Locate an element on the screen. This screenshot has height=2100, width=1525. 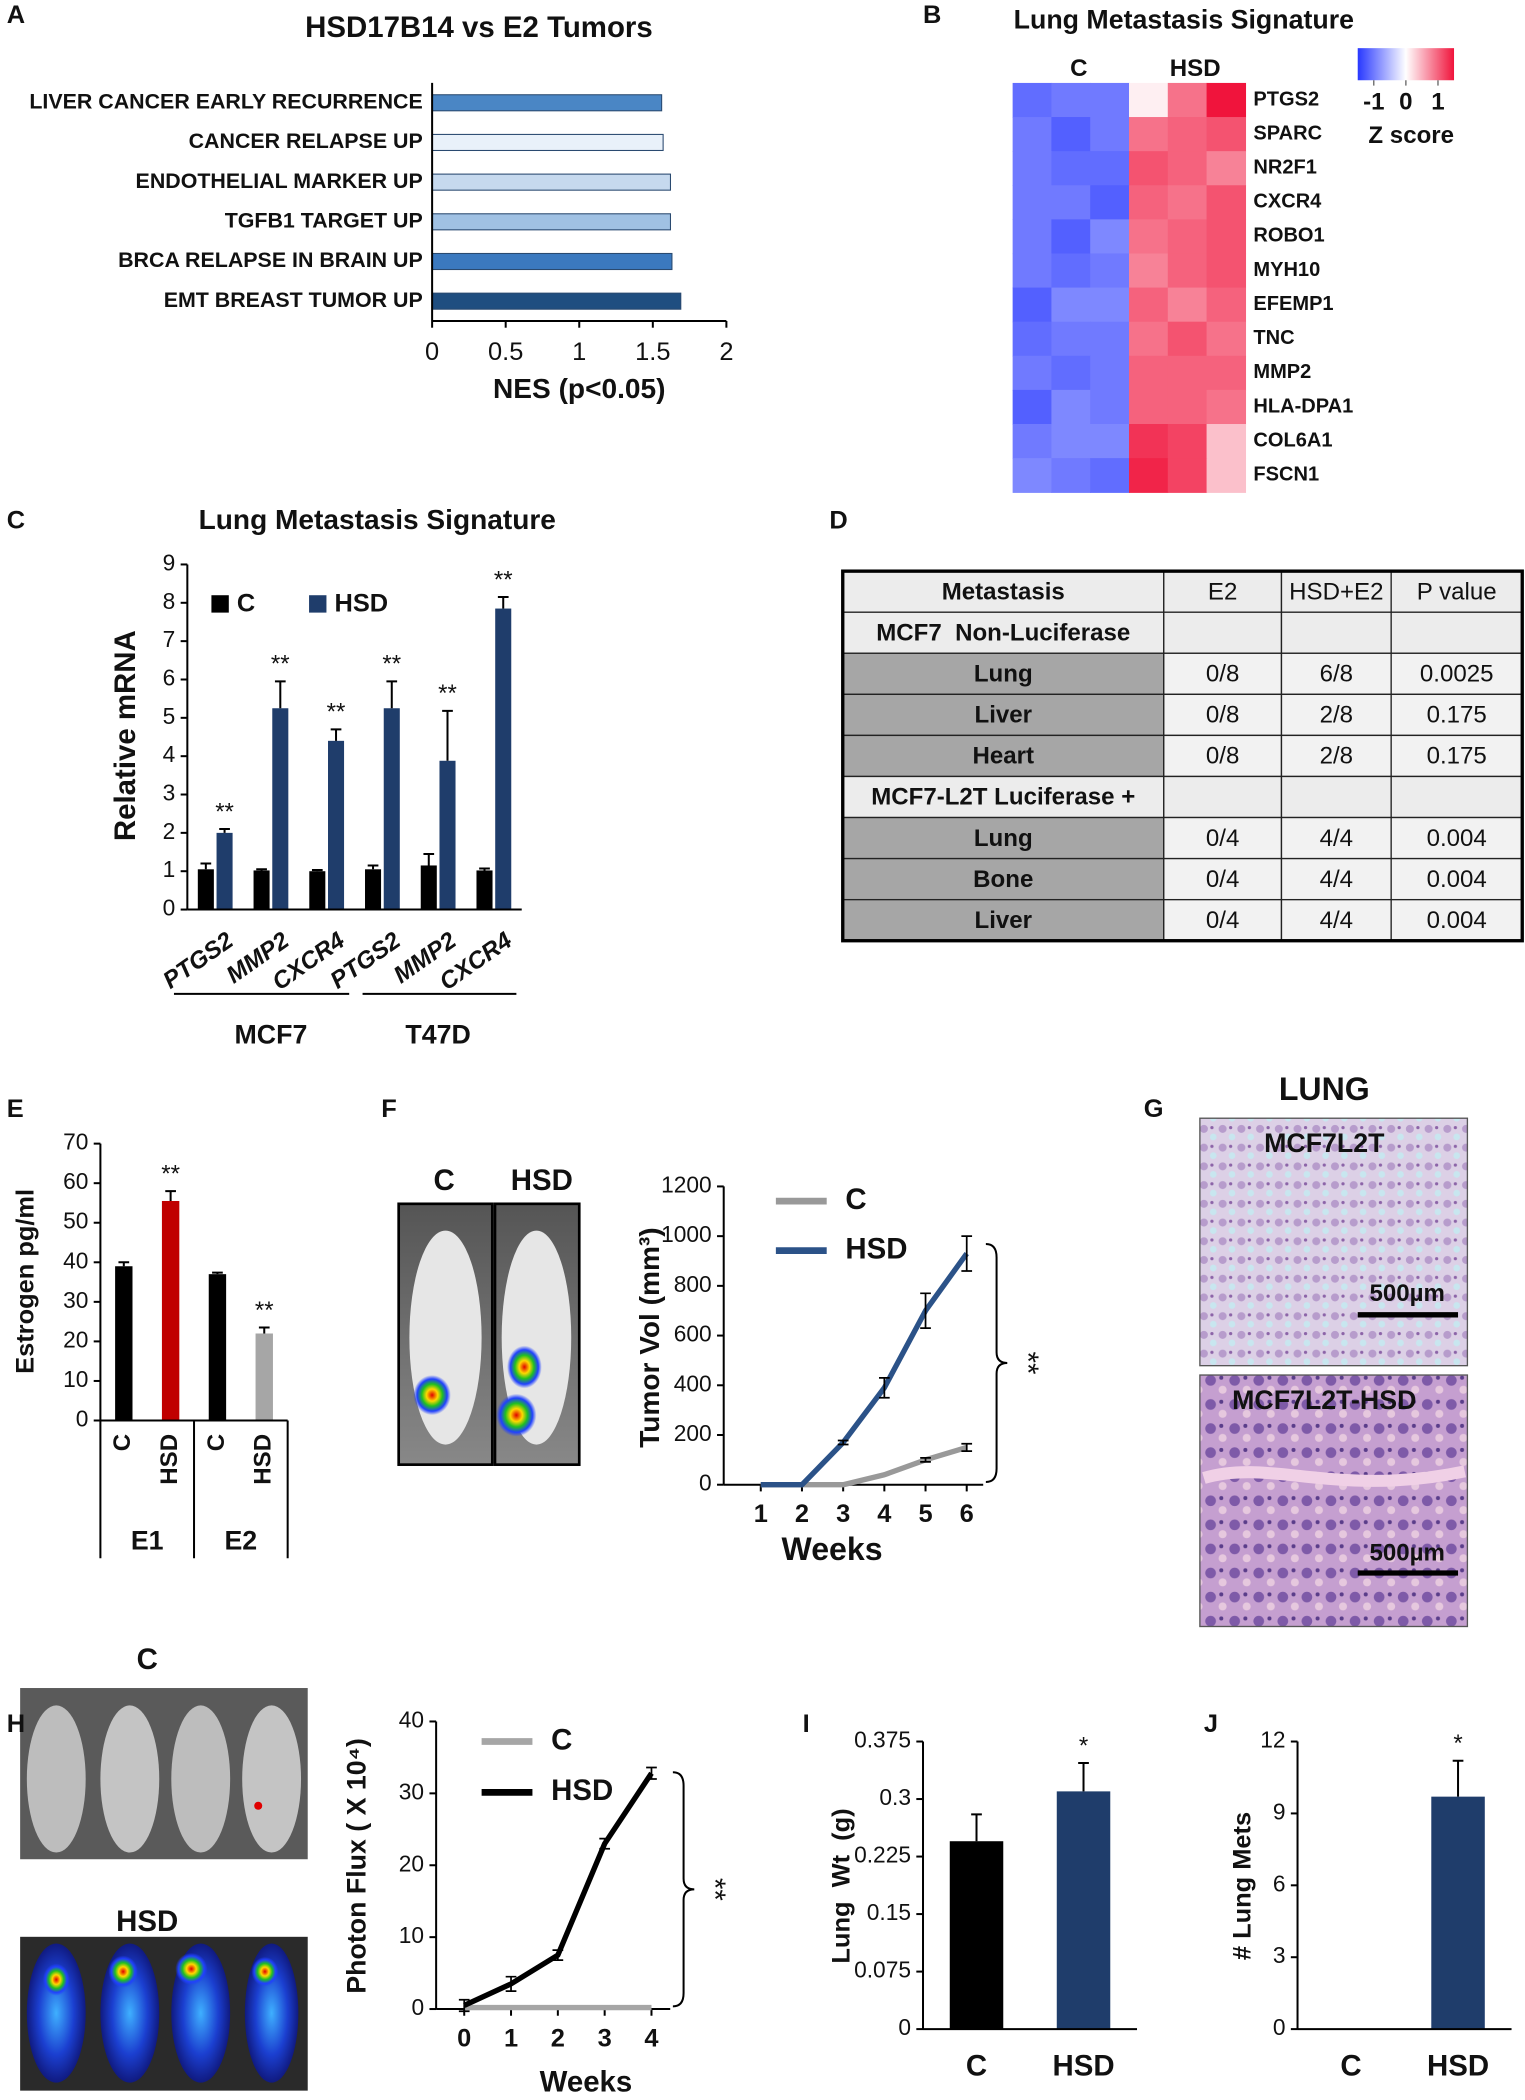
y-tick-label: 50 is located at coordinates (75, 1221).